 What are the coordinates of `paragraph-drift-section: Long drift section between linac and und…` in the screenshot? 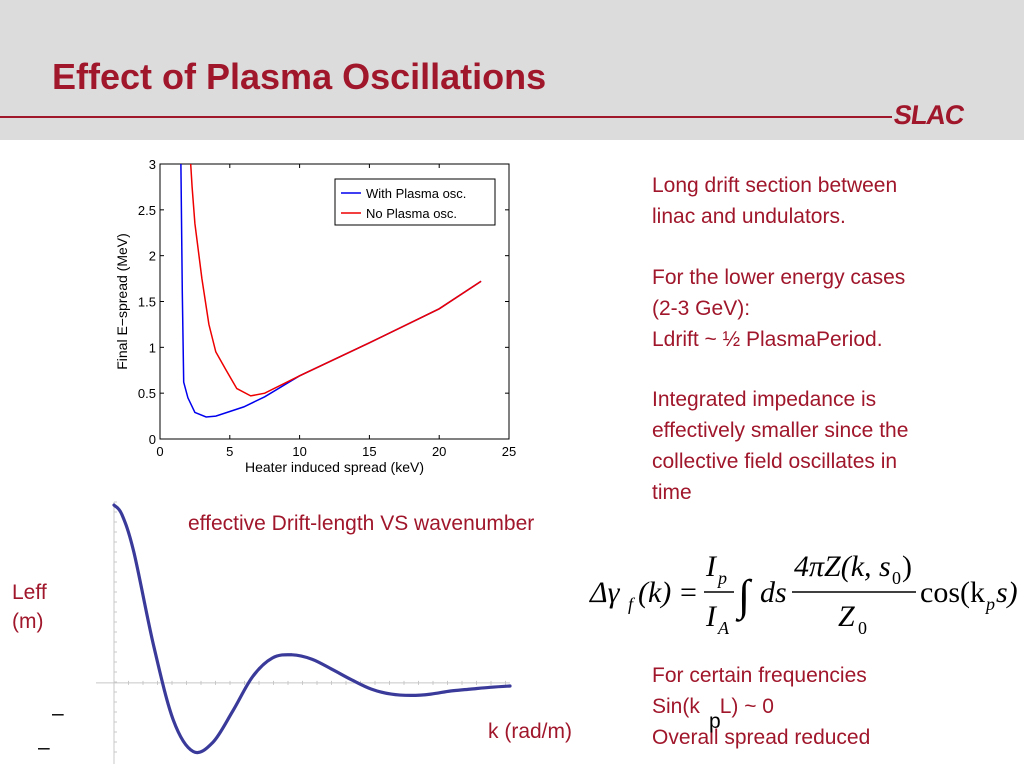 It's located at (822, 201).